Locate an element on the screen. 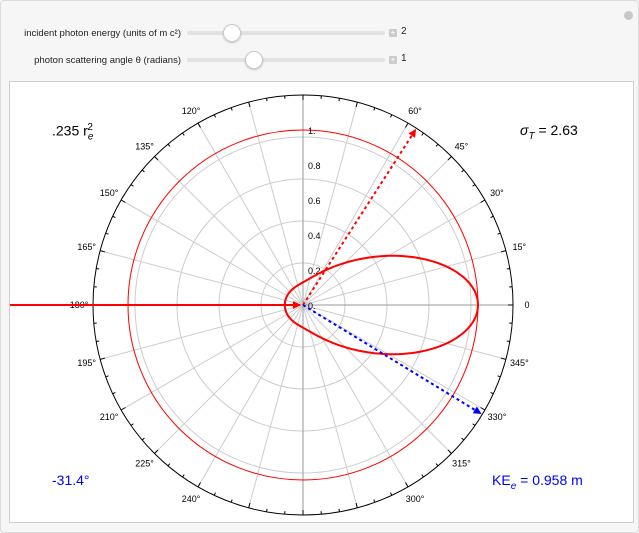  energy-slider is located at coordinates (286, 33).